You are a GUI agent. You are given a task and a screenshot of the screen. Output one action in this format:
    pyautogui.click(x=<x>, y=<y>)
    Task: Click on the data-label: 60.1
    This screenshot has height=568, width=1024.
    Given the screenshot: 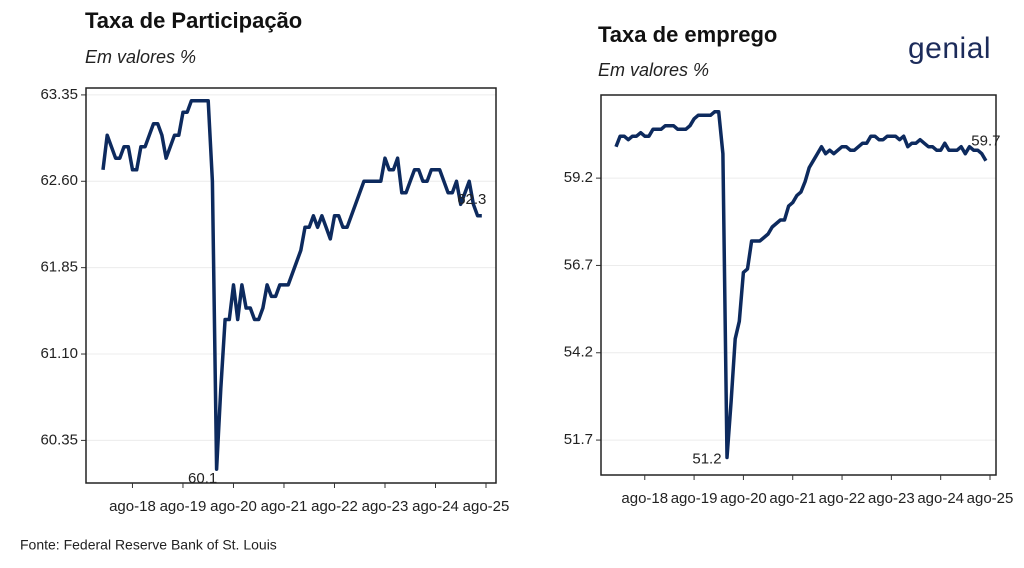 What is the action you would take?
    pyautogui.click(x=202, y=478)
    